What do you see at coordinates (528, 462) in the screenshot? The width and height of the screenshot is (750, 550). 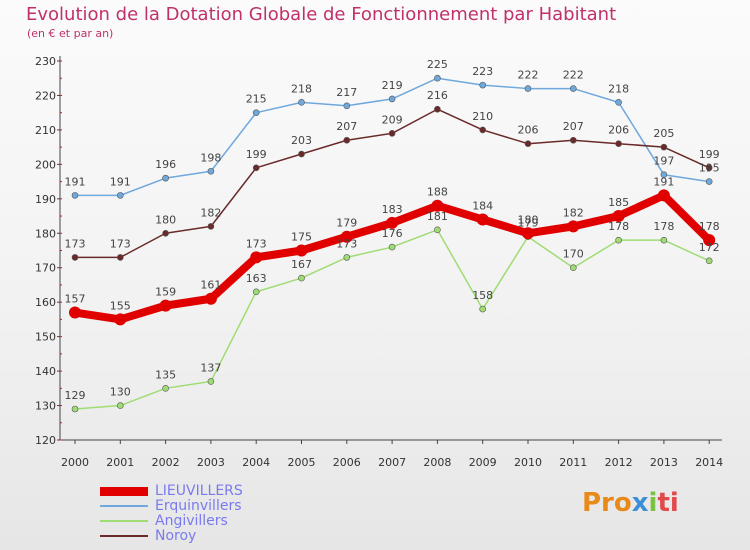 I see `x-tick-label: 2010` at bounding box center [528, 462].